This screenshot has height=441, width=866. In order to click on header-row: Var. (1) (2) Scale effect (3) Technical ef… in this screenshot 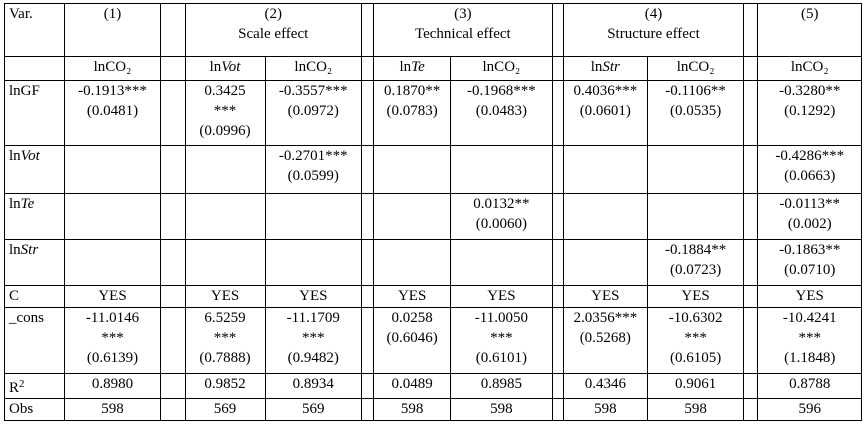, I will do `click(433, 30)`.